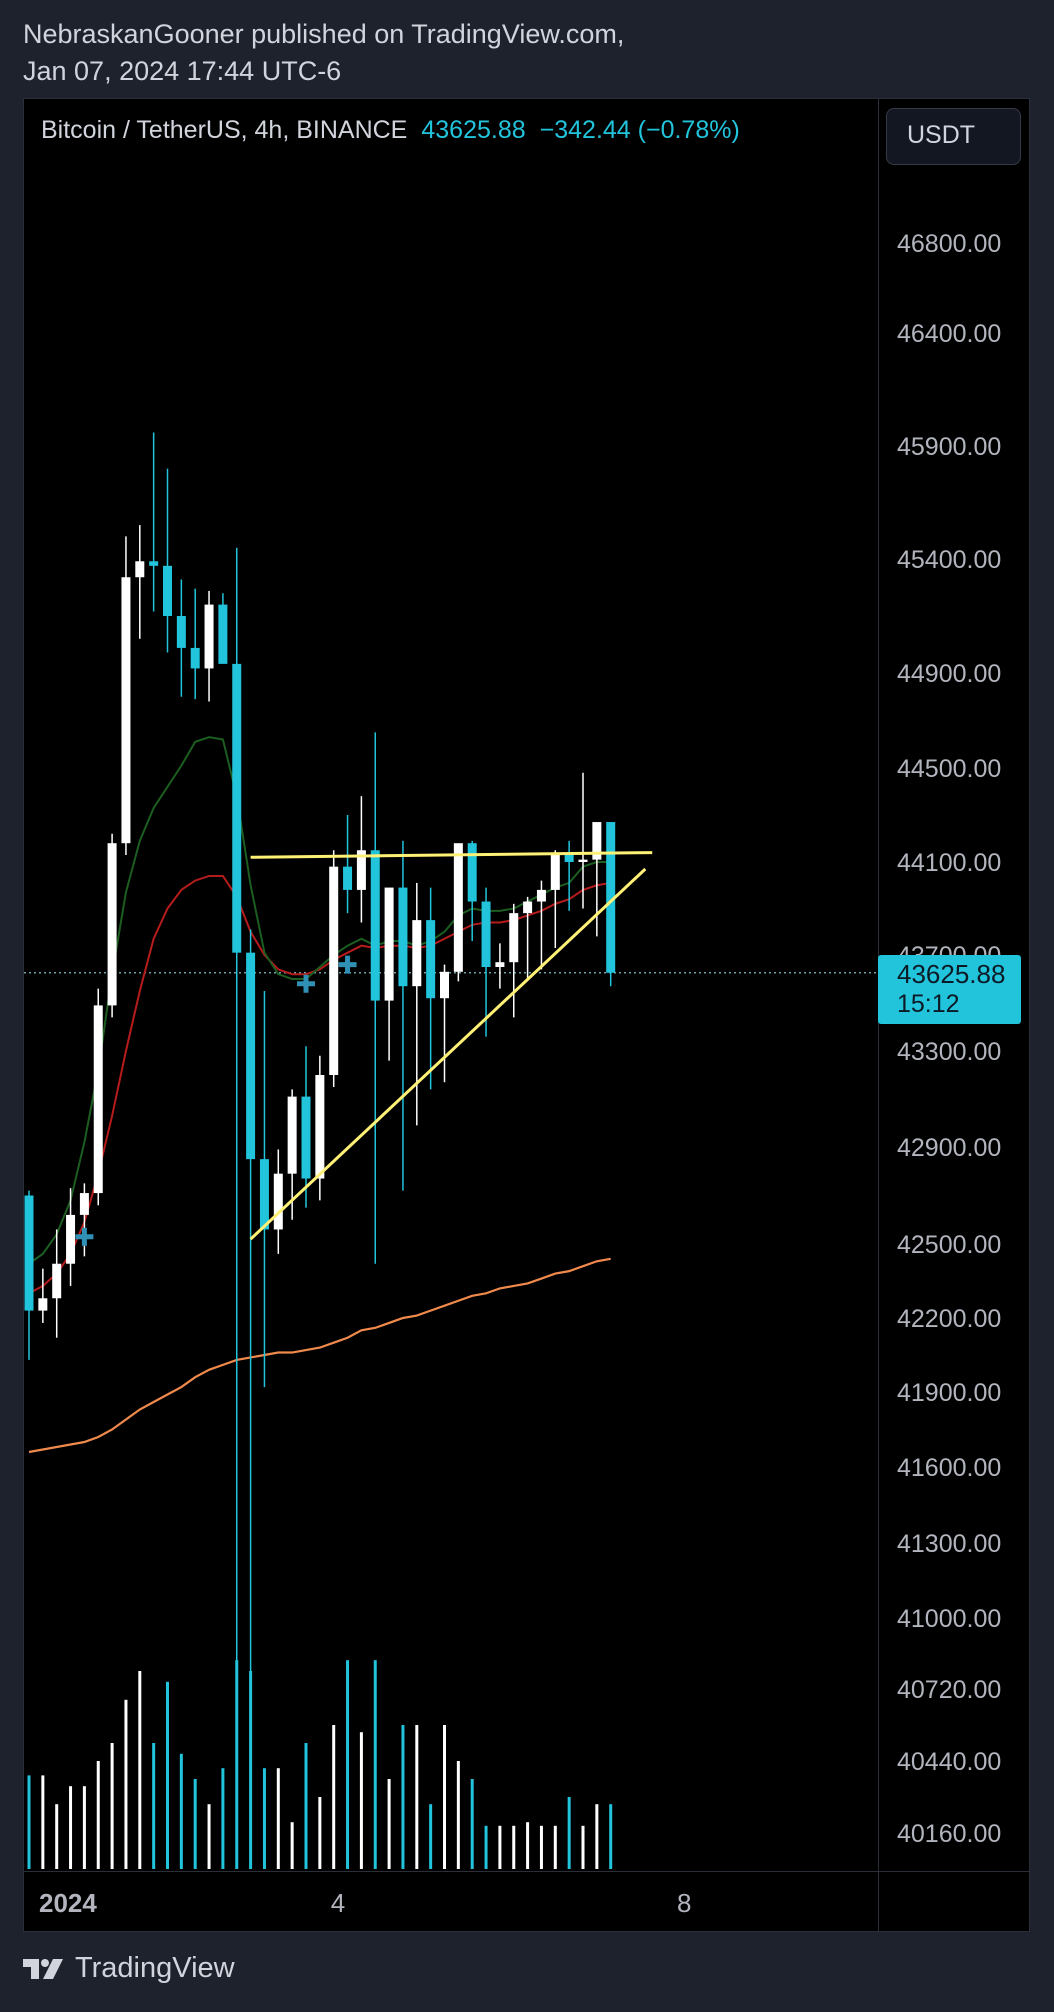  I want to click on price-axis-label: 42200.00, so click(949, 1319).